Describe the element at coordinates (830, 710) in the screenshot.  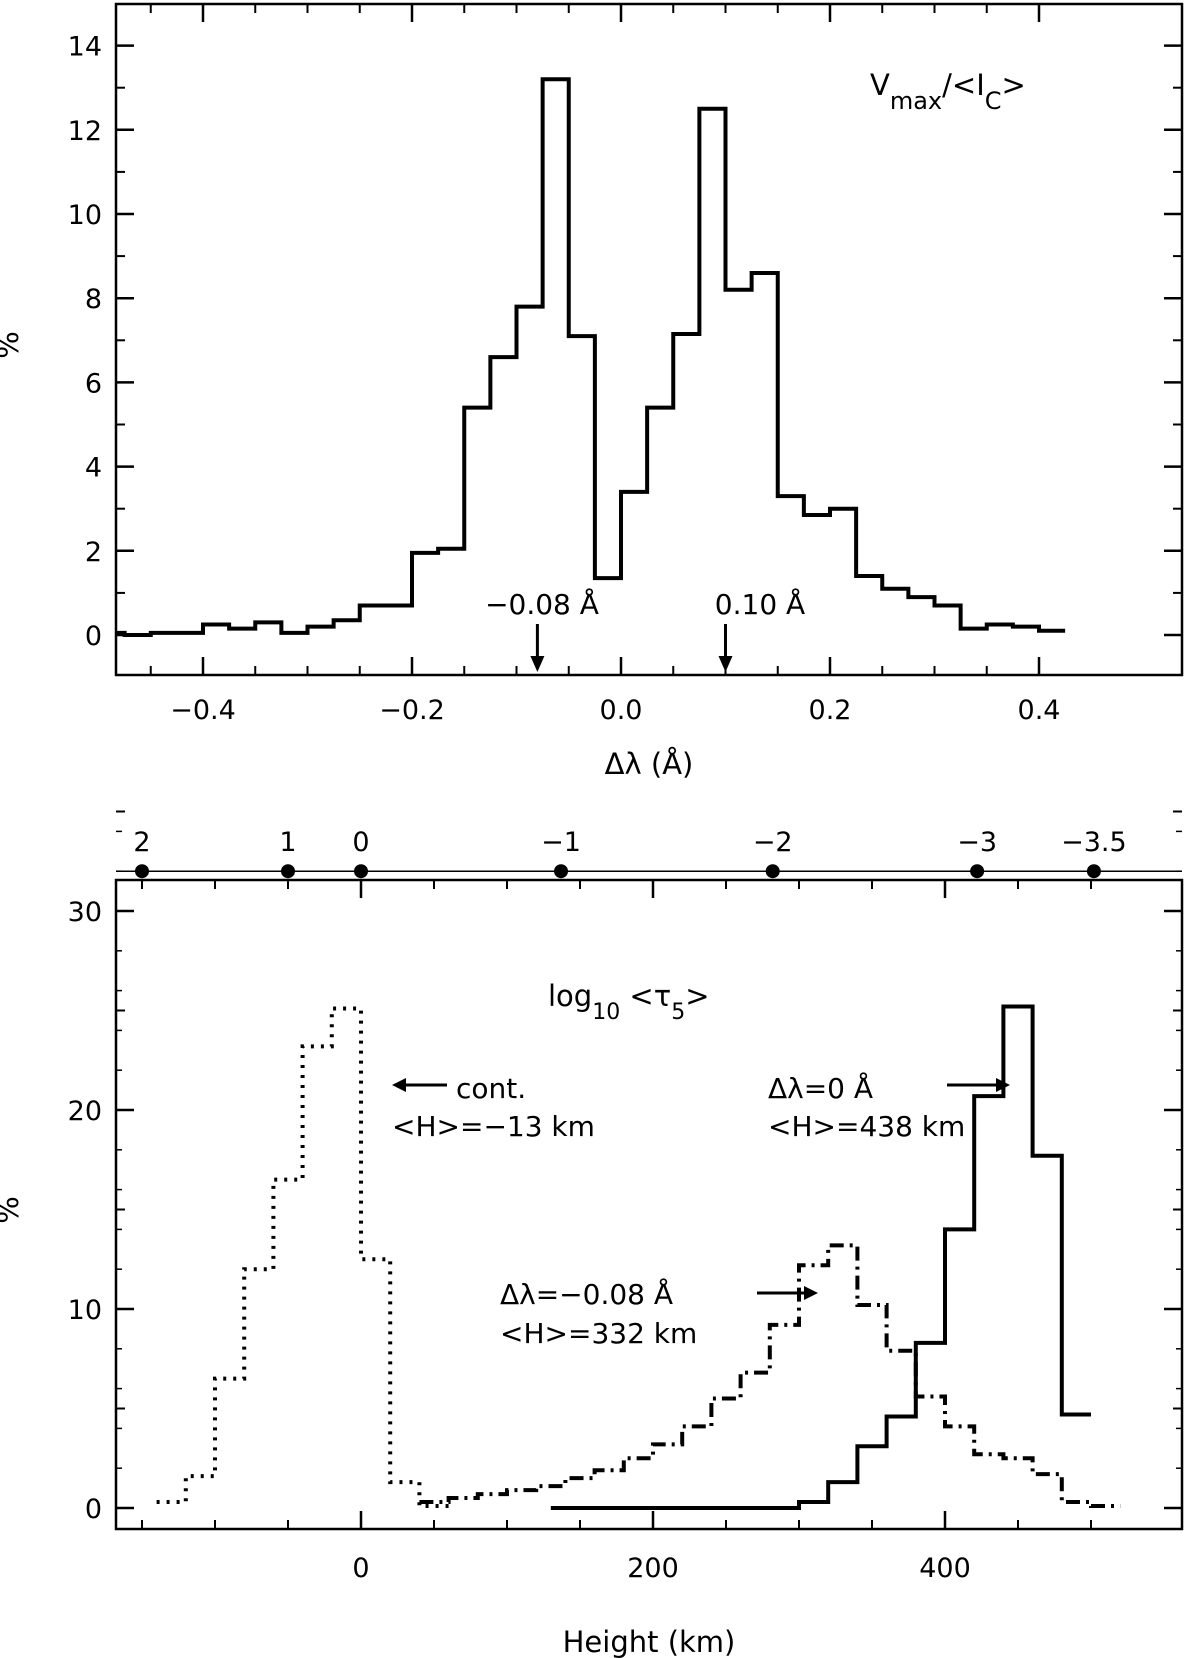
I see `top-x-tick-label: 0.2` at that location.